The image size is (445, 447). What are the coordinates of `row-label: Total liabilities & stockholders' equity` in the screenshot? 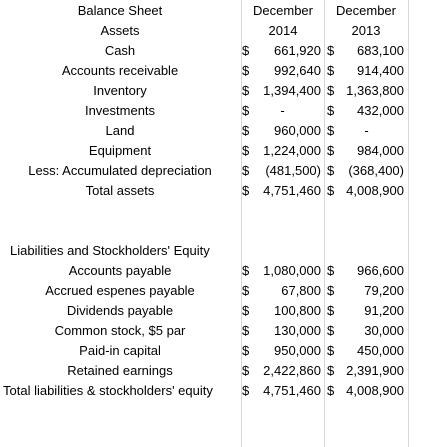 It's located at (108, 390).